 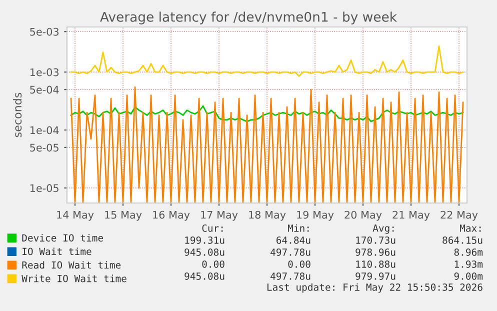 I want to click on y-tick-label: 1e-05, so click(x=44, y=188).